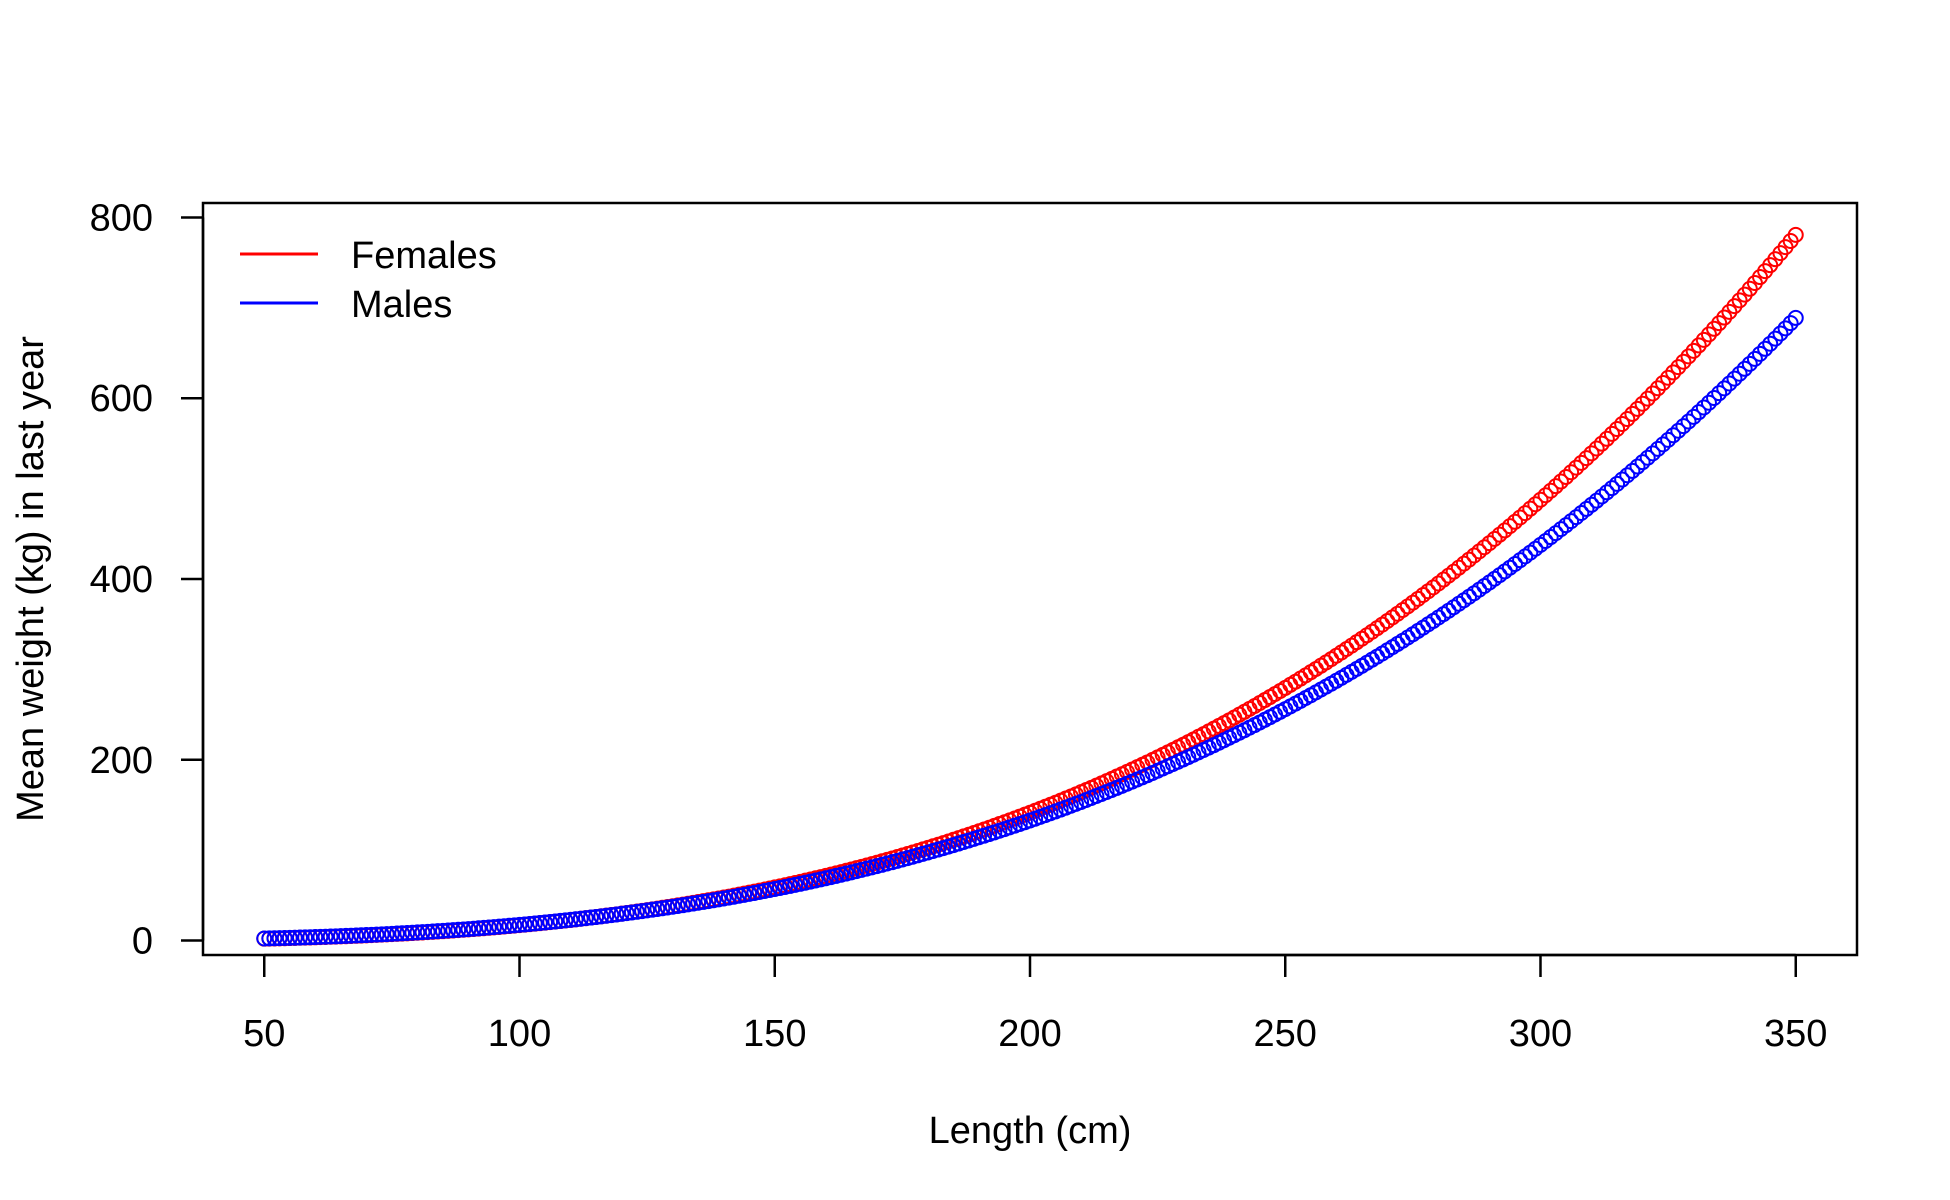  Describe the element at coordinates (142, 942) in the screenshot. I see `y-tick-label: 0` at that location.